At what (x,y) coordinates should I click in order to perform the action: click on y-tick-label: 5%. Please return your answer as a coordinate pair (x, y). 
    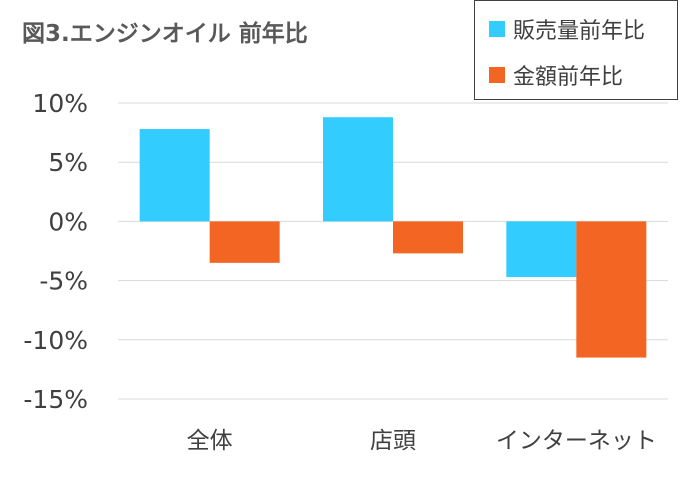
    Looking at the image, I should click on (68, 162).